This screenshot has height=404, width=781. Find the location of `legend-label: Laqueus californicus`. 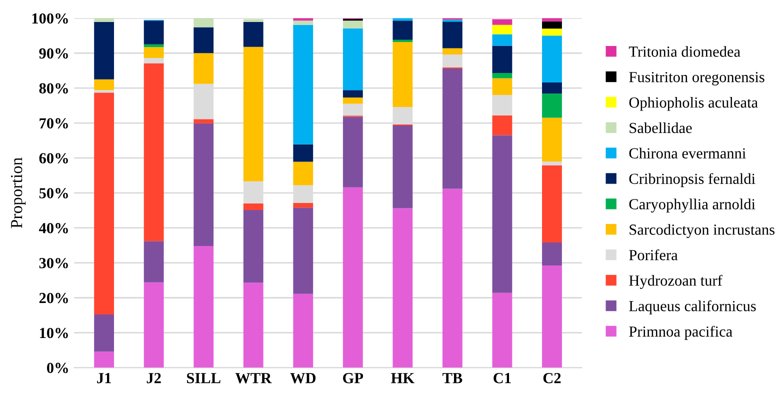

legend-label: Laqueus californicus is located at coordinates (692, 307).